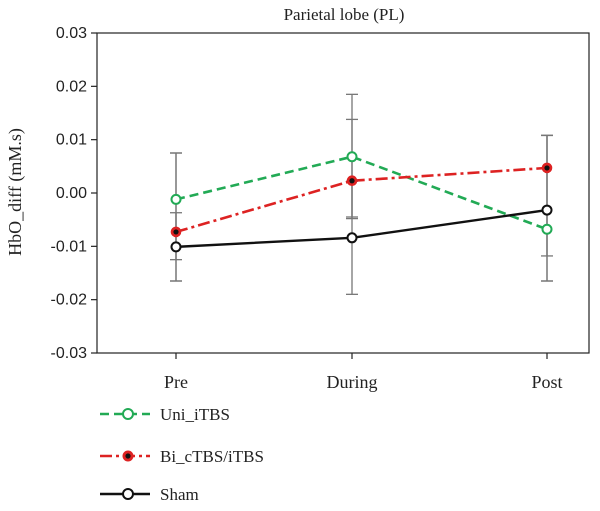  Describe the element at coordinates (69, 300) in the screenshot. I see `y-tick-label: -0.02` at that location.